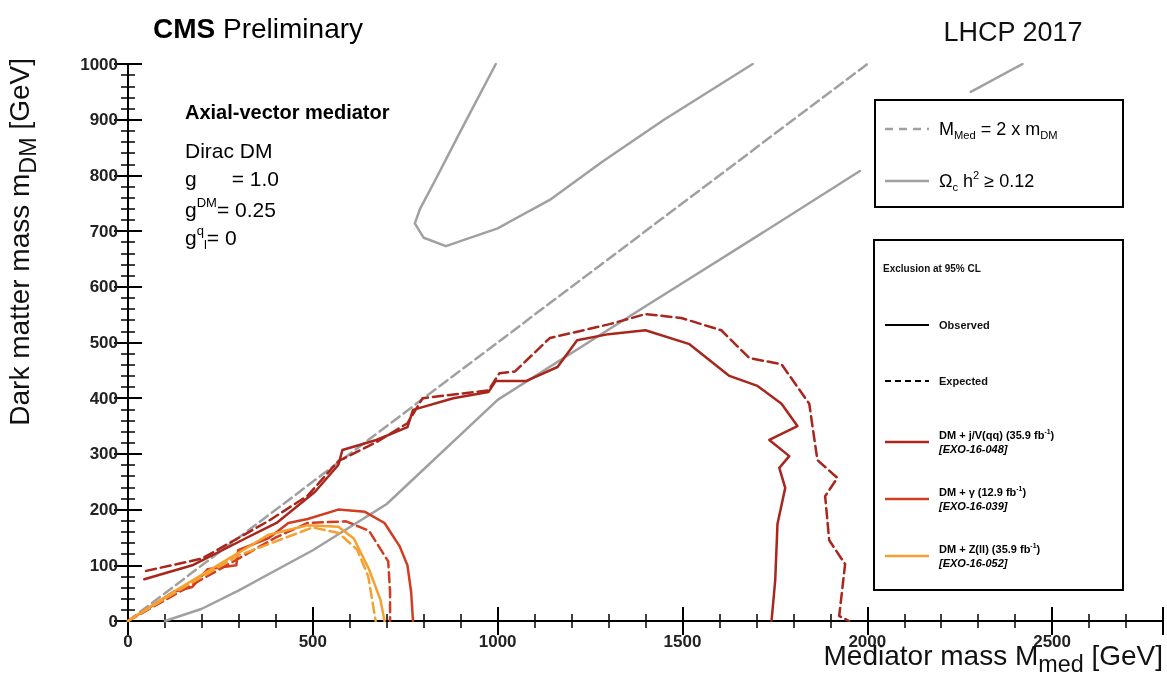 Image resolution: width=1167 pixels, height=685 pixels. Describe the element at coordinates (583, 155) in the screenshot. I see `line-series` at that location.